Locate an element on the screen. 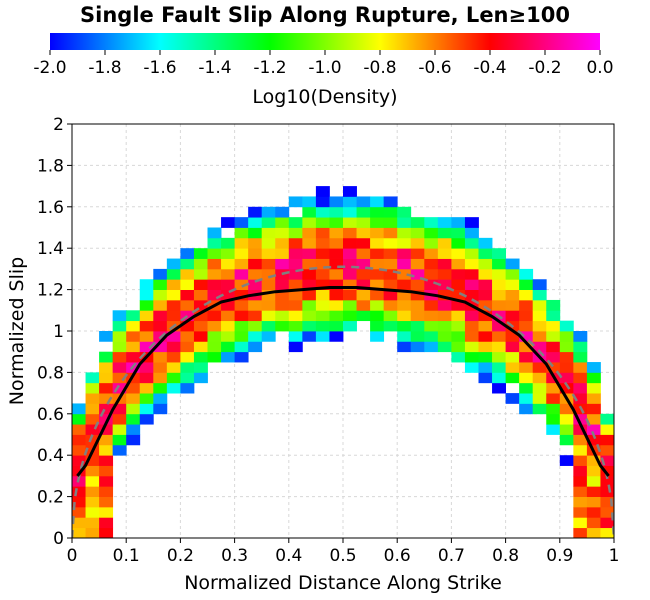  colorbar-tick-label: -1.6 is located at coordinates (159, 68).